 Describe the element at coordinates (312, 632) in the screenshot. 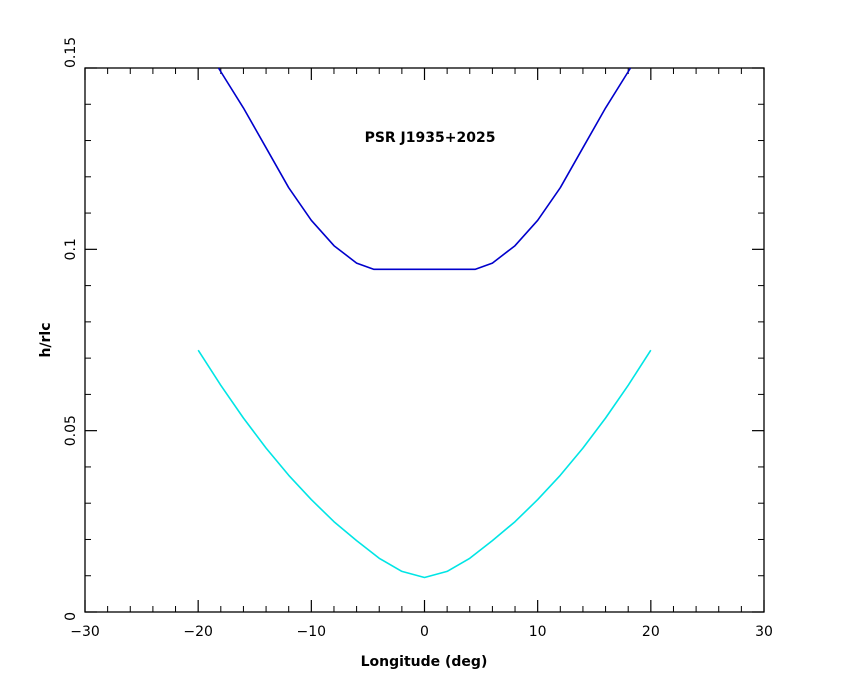

I see `x-tick-label: −10` at that location.